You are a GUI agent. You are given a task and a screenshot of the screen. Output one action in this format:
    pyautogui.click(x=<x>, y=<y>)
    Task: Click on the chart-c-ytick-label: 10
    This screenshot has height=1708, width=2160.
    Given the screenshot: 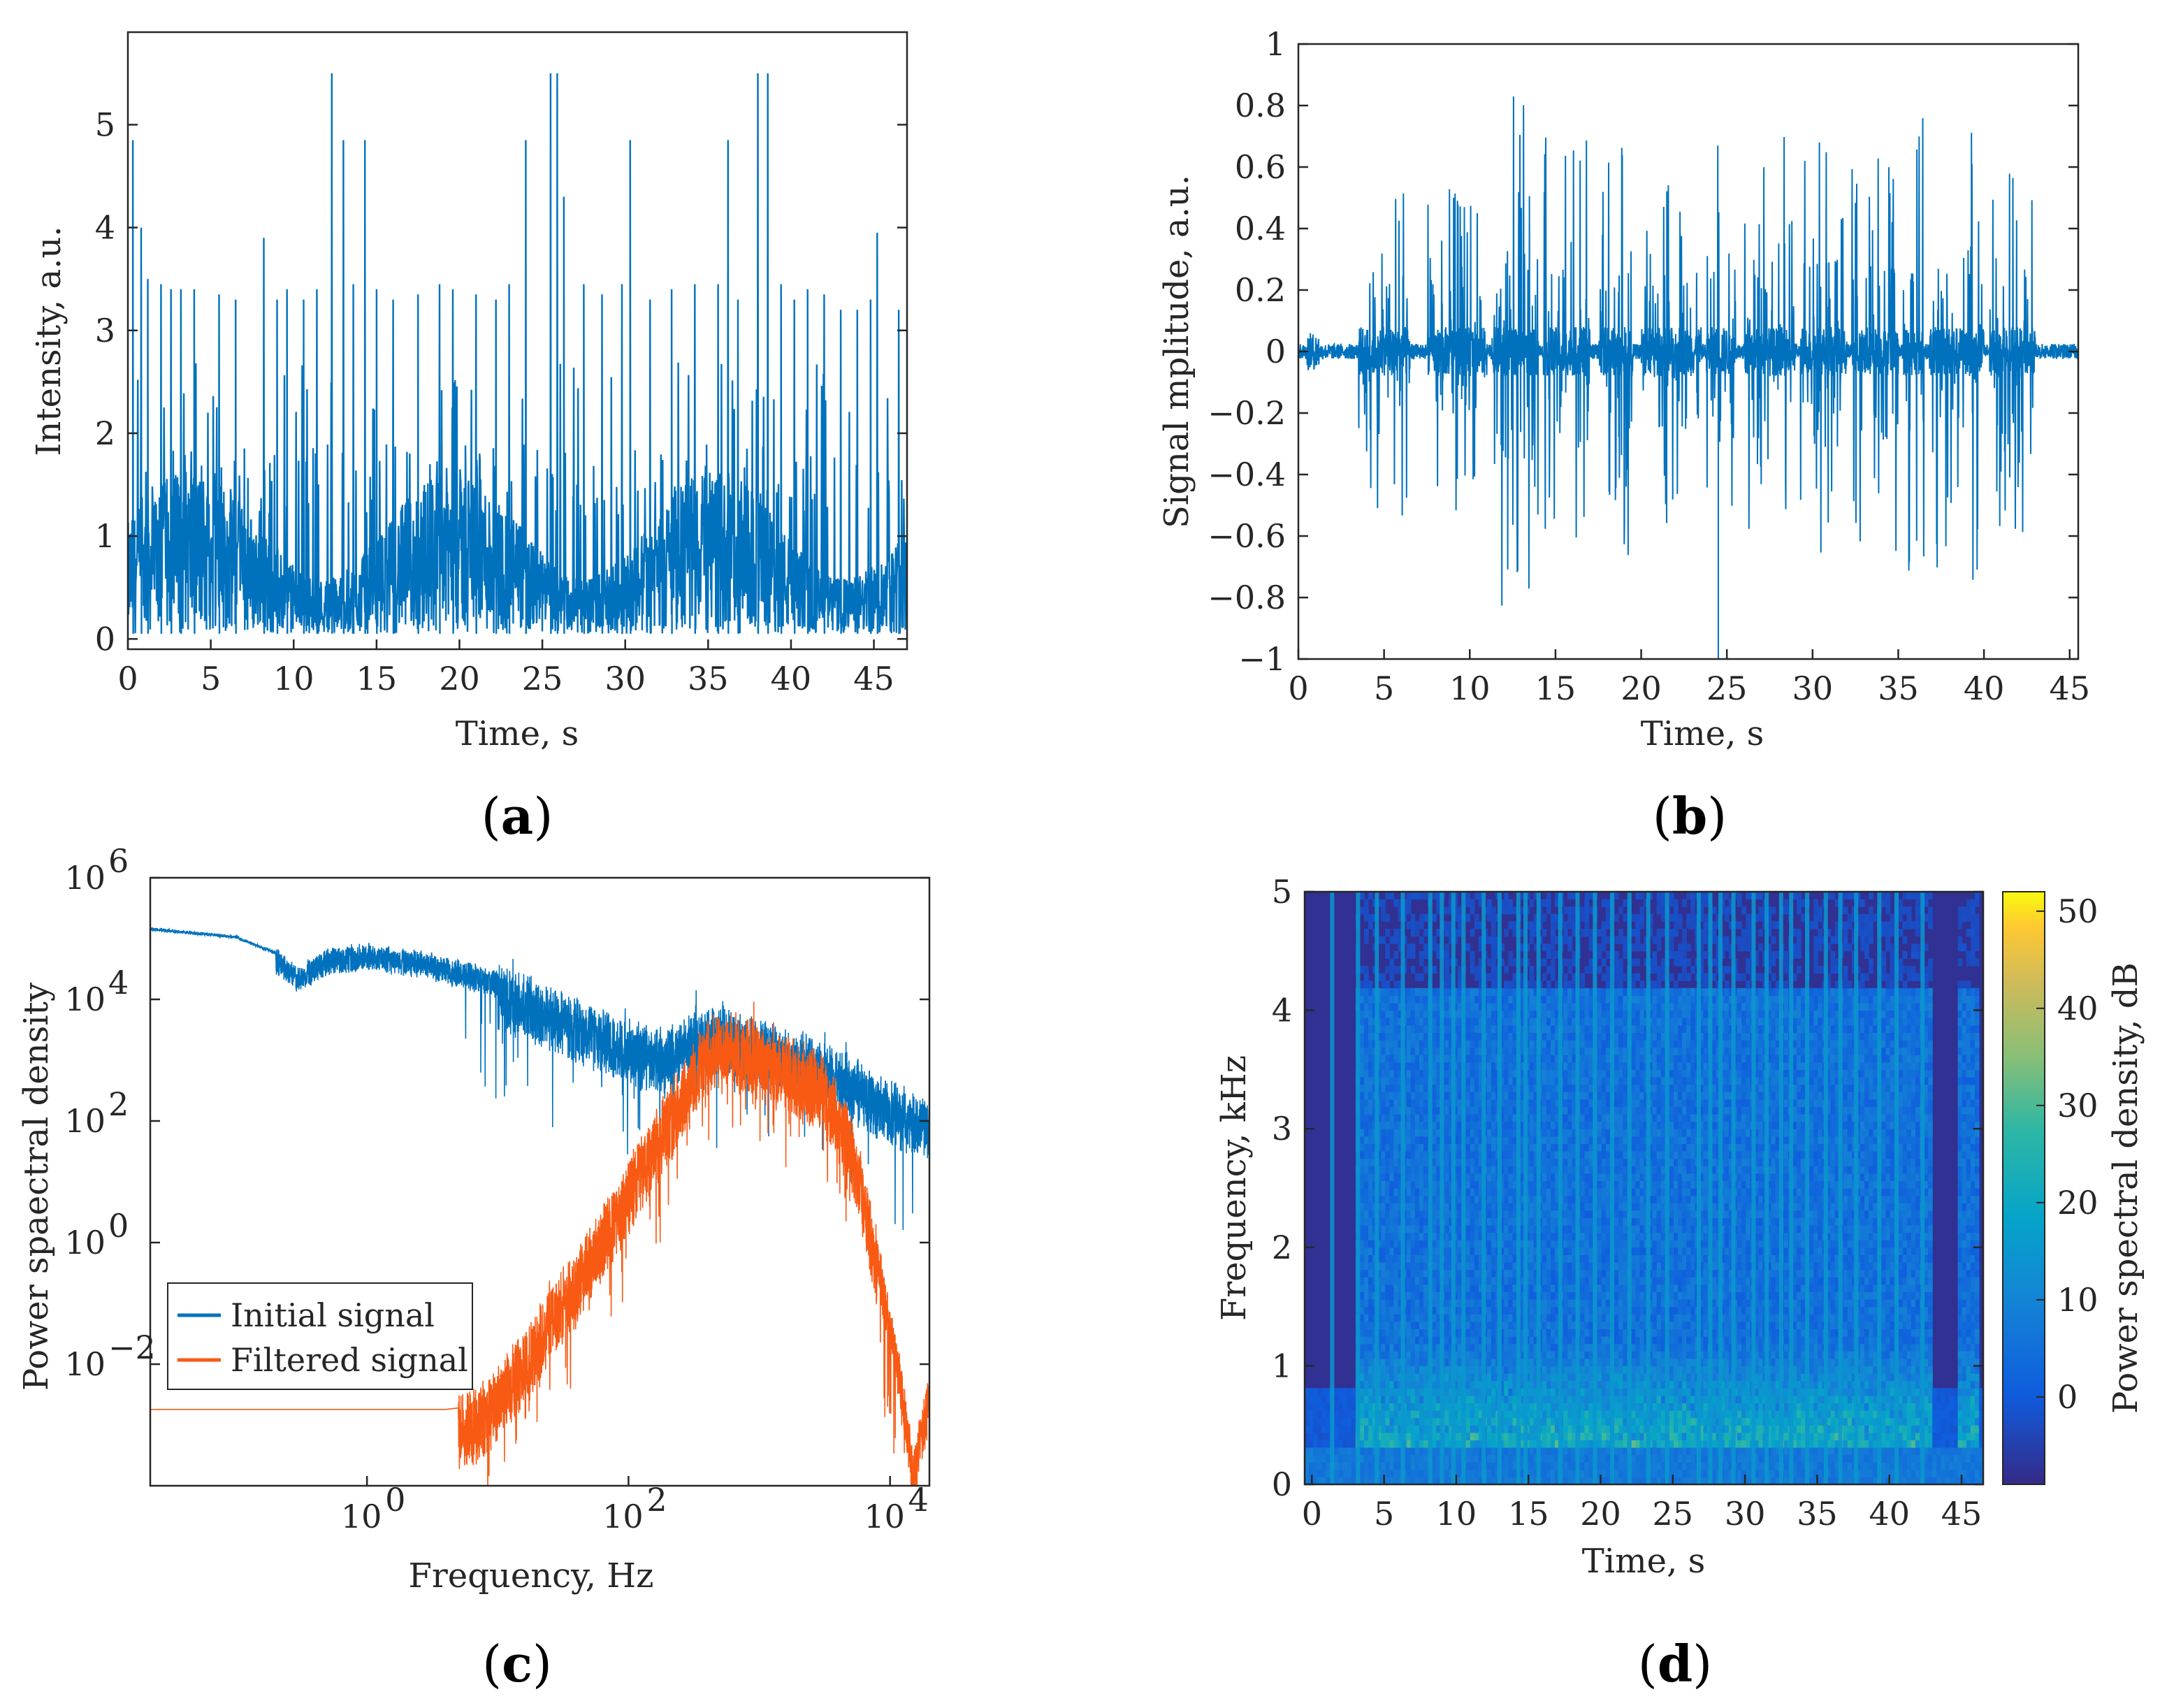 What is the action you would take?
    pyautogui.click(x=85, y=878)
    